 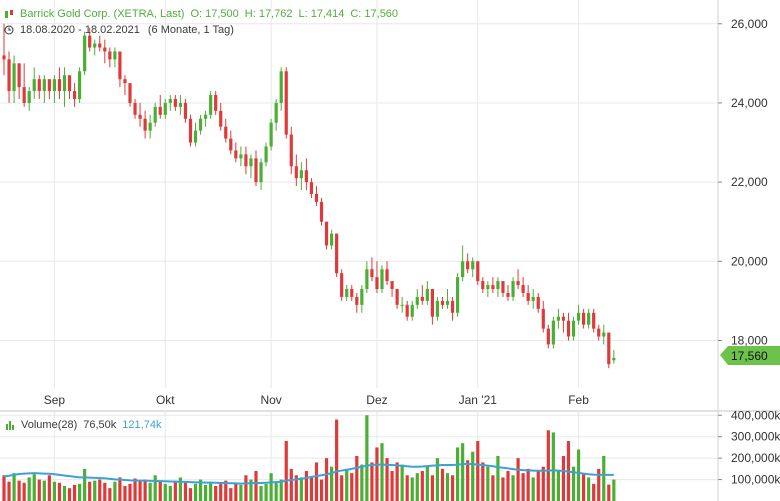 What do you see at coordinates (49, 425) in the screenshot?
I see `volume-label: Volume(28)` at bounding box center [49, 425].